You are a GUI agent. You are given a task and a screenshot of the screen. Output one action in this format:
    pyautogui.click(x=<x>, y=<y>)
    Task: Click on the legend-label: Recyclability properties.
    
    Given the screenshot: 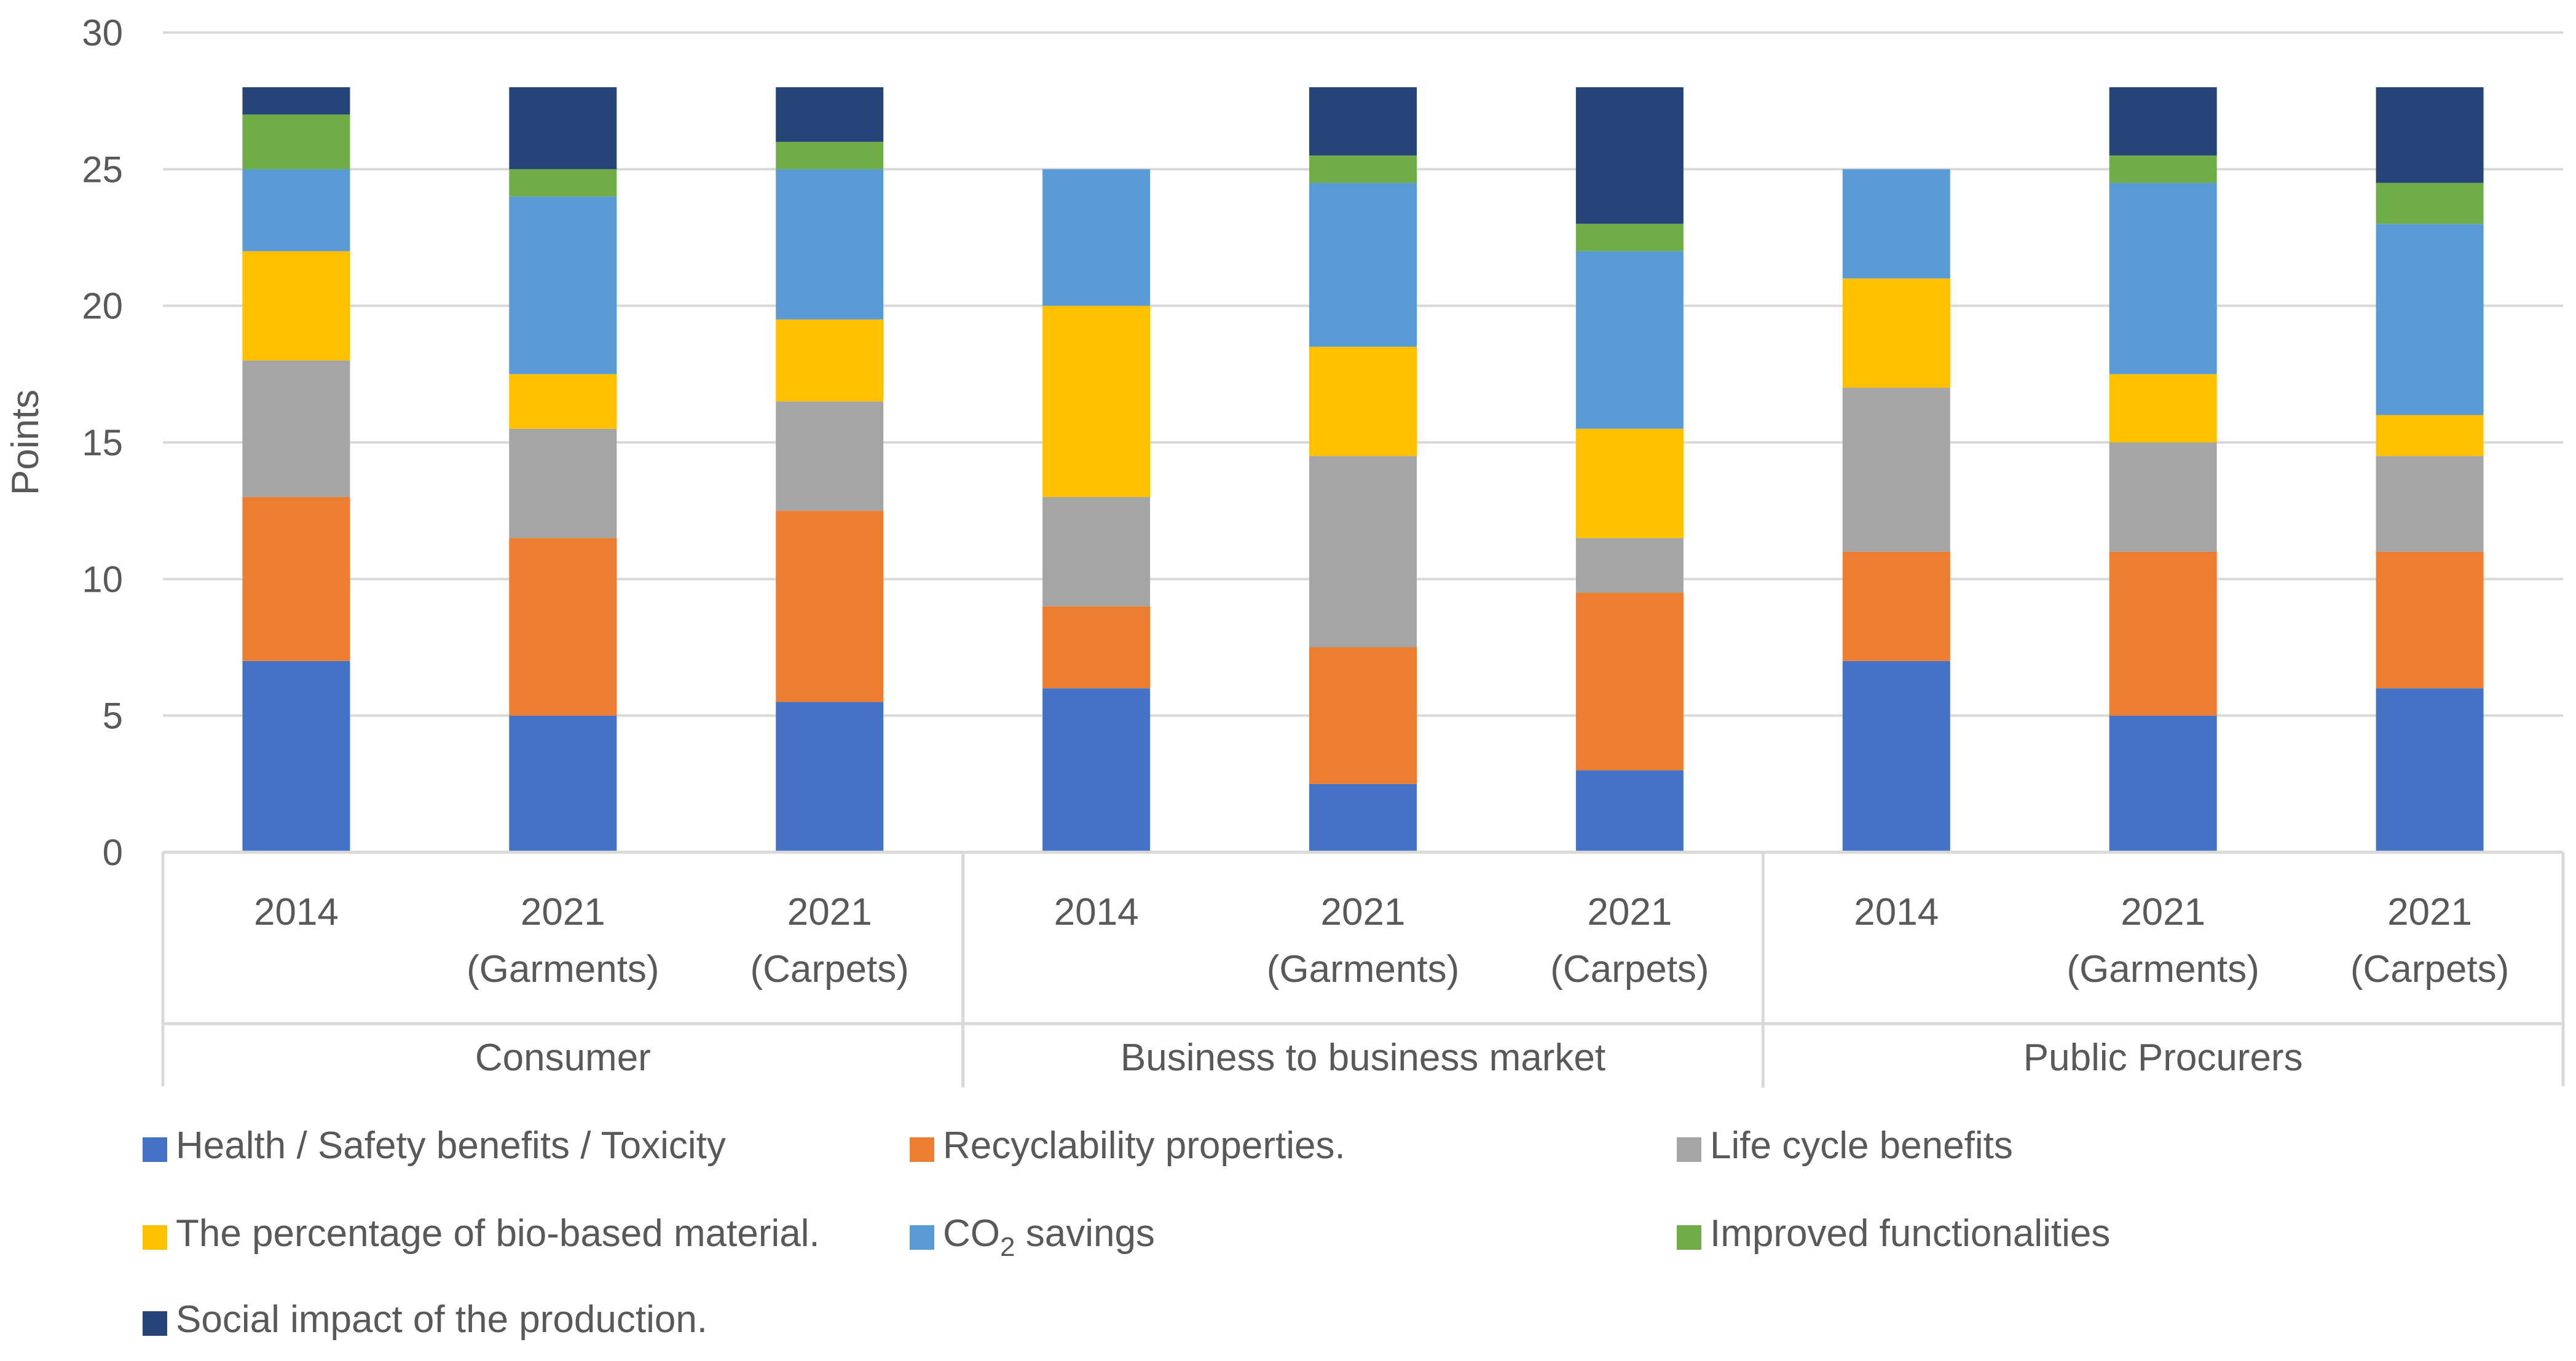 What is the action you would take?
    pyautogui.click(x=1144, y=1145)
    